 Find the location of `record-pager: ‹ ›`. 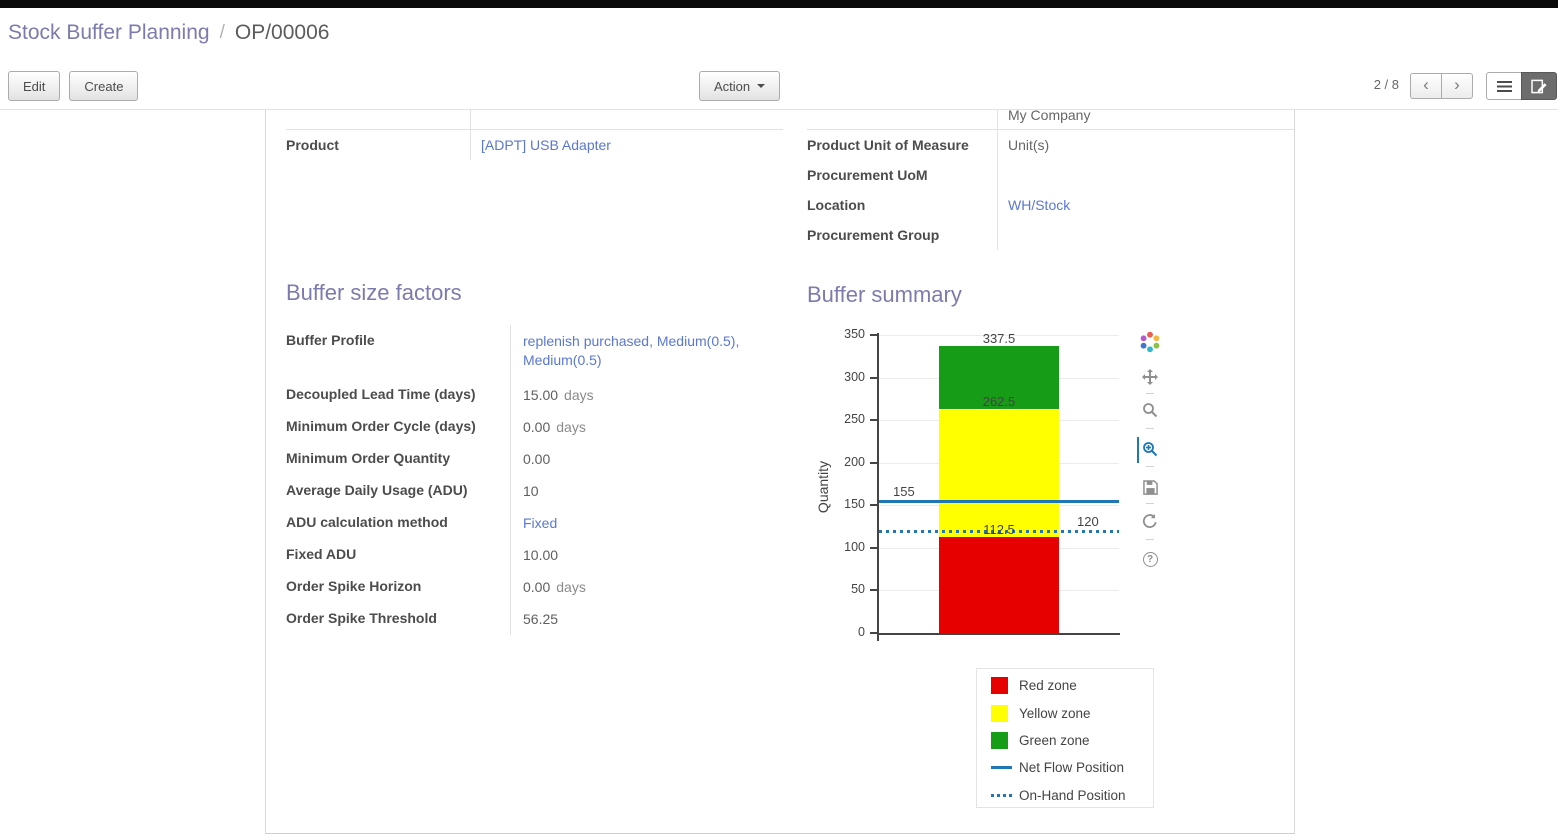

record-pager: ‹ › is located at coordinates (1441, 86).